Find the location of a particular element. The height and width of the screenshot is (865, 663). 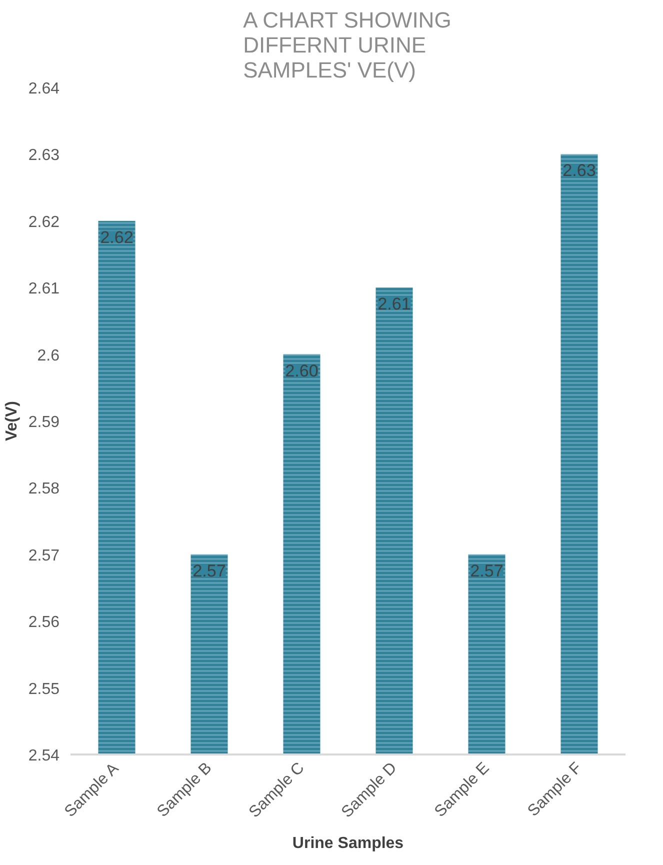

data-label: 2.61 is located at coordinates (394, 304).